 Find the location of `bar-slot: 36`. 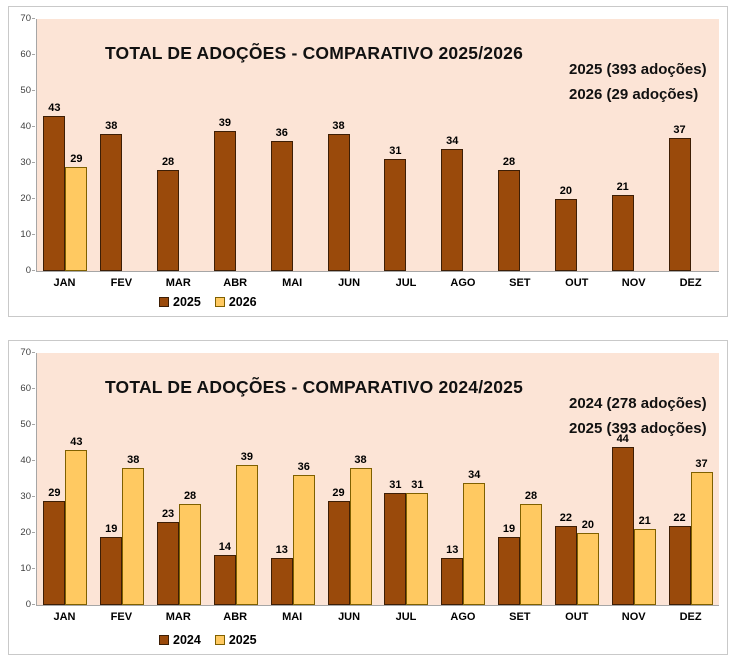

bar-slot: 36 is located at coordinates (281, 199).